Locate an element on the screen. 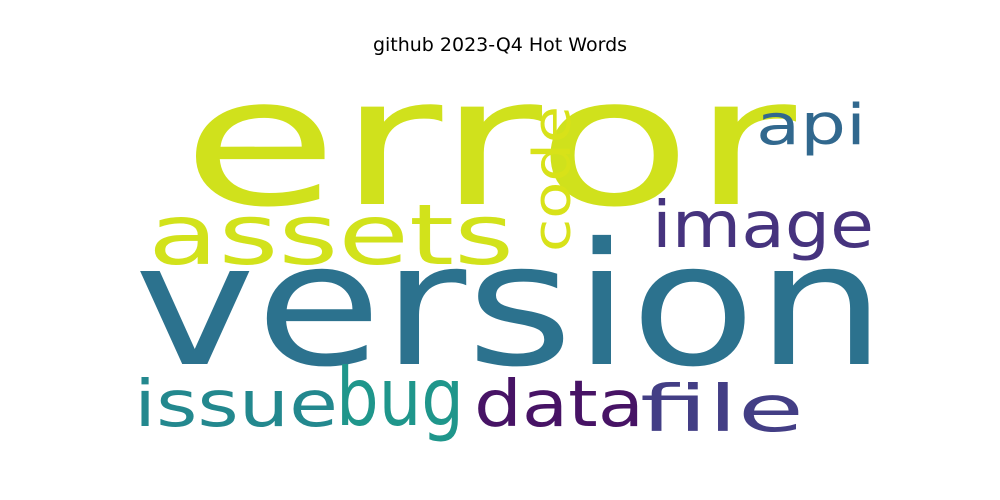 This screenshot has width=1000, height=500. word-file: file is located at coordinates (722, 410).